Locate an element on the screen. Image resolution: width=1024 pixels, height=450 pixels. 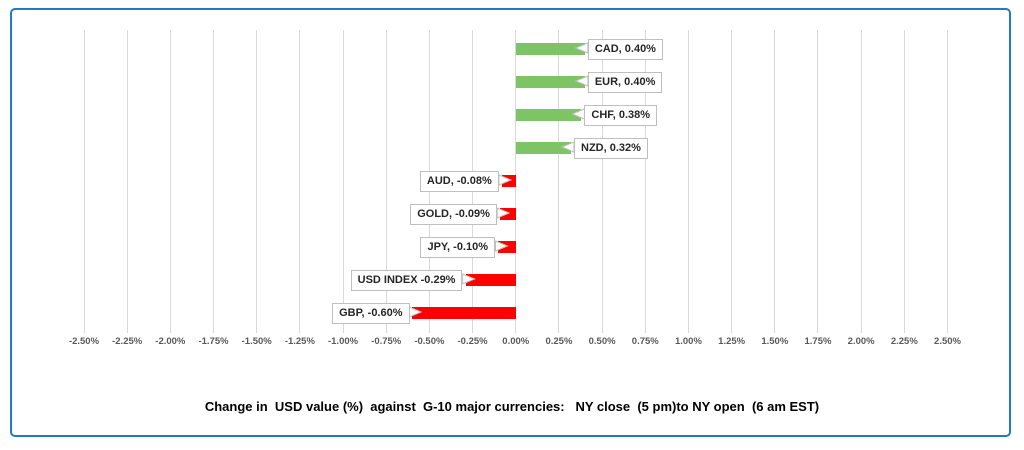
bar-chf is located at coordinates (548, 115).